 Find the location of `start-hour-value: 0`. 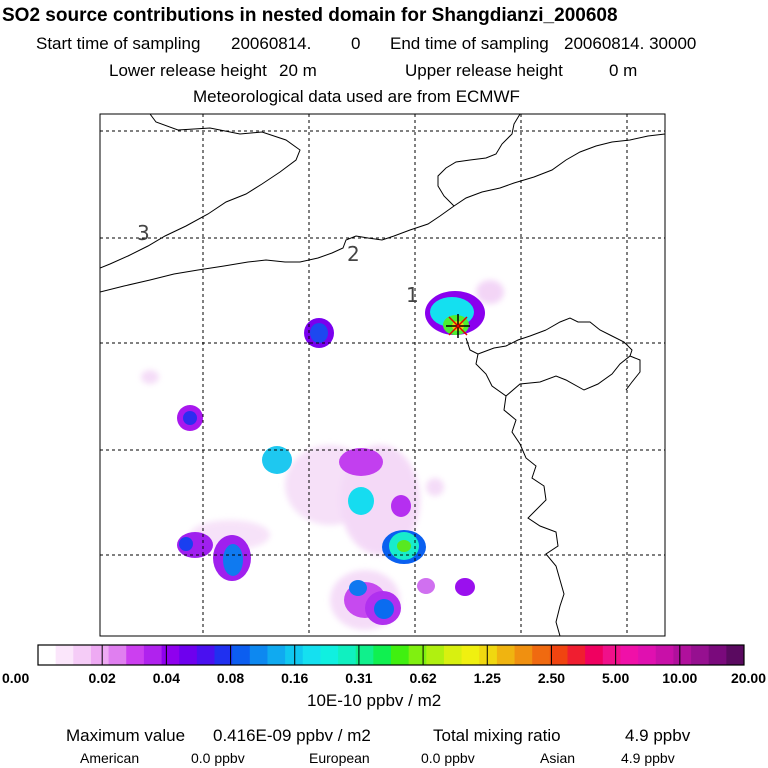

start-hour-value: 0 is located at coordinates (356, 43).